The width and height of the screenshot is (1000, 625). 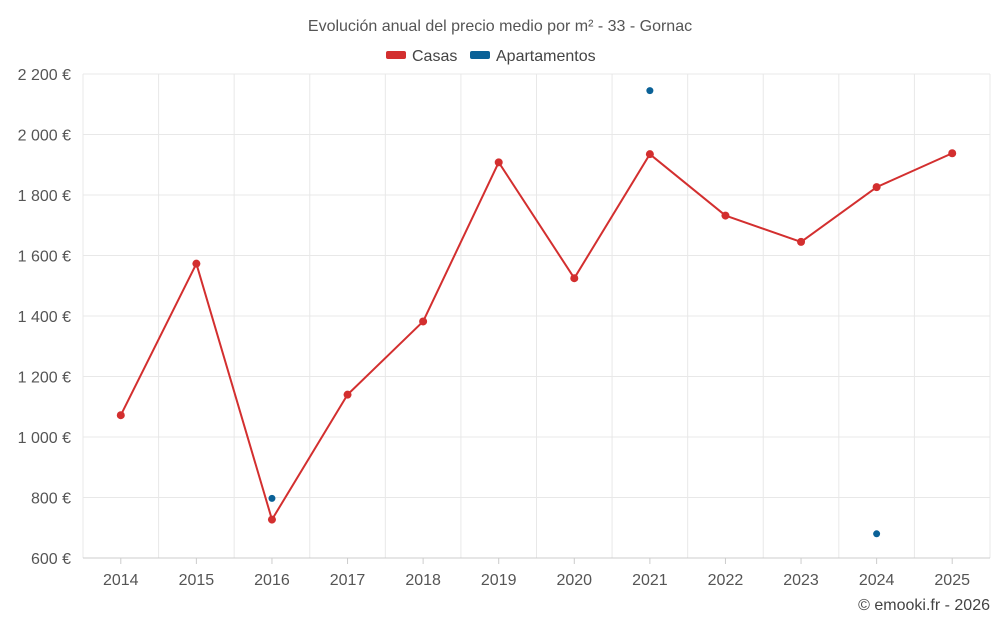 I want to click on legend: Casas Apartamentos, so click(x=491, y=56).